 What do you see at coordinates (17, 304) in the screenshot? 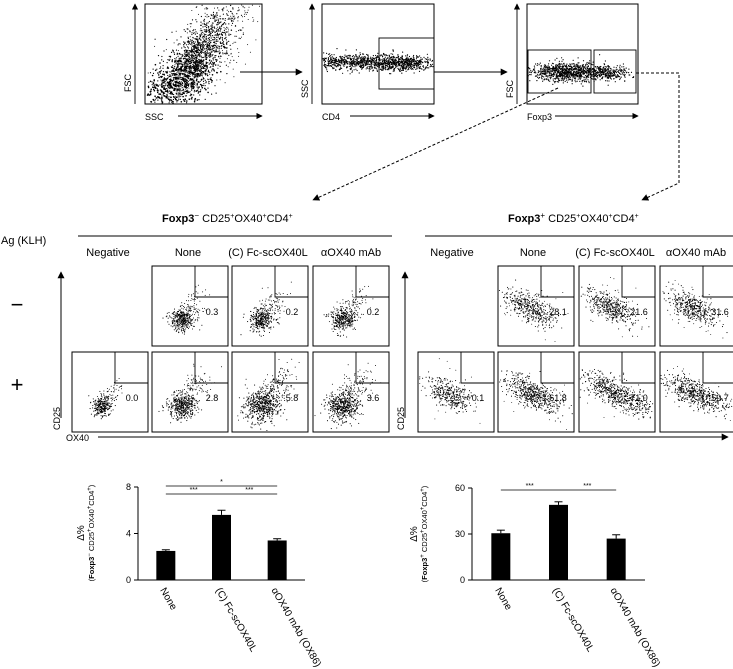
I see `row-label-minus: −` at bounding box center [17, 304].